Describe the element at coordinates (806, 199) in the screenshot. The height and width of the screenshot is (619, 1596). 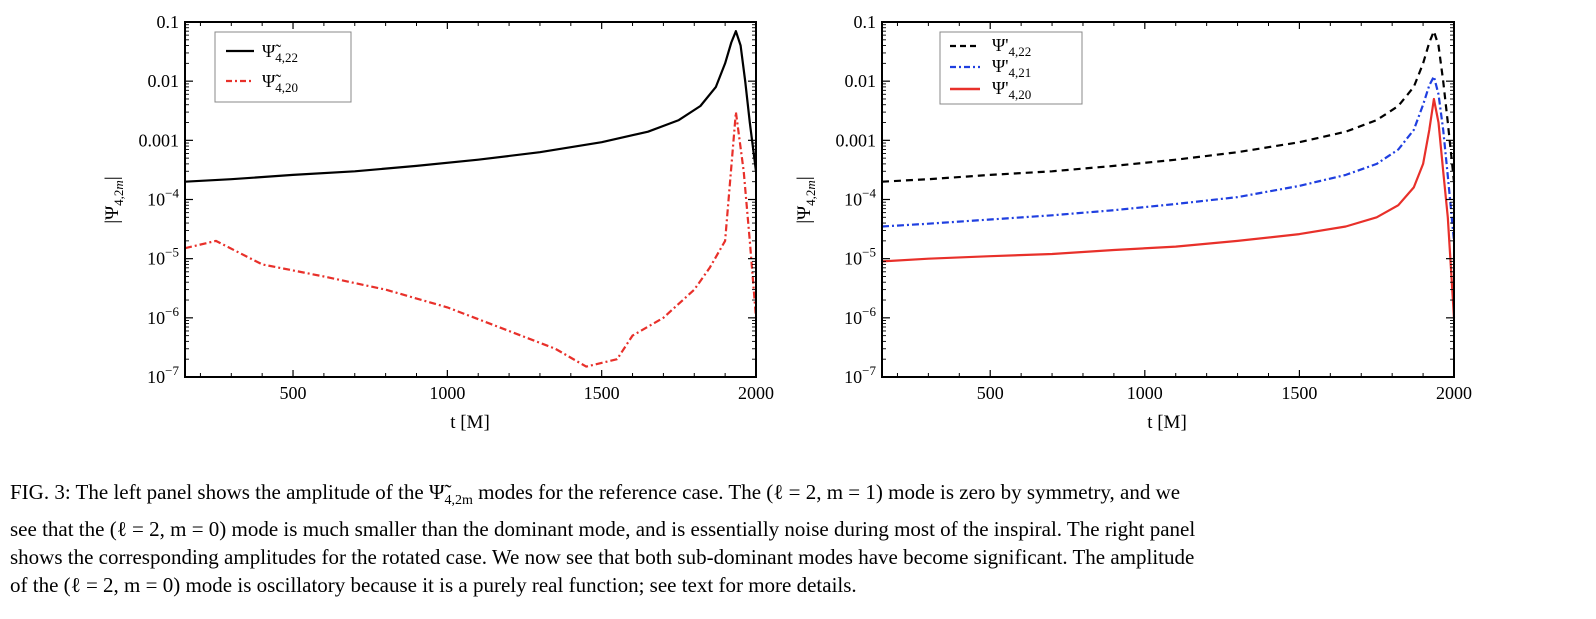
I see `right-y-axis-label: |Ψ4,2m|` at that location.